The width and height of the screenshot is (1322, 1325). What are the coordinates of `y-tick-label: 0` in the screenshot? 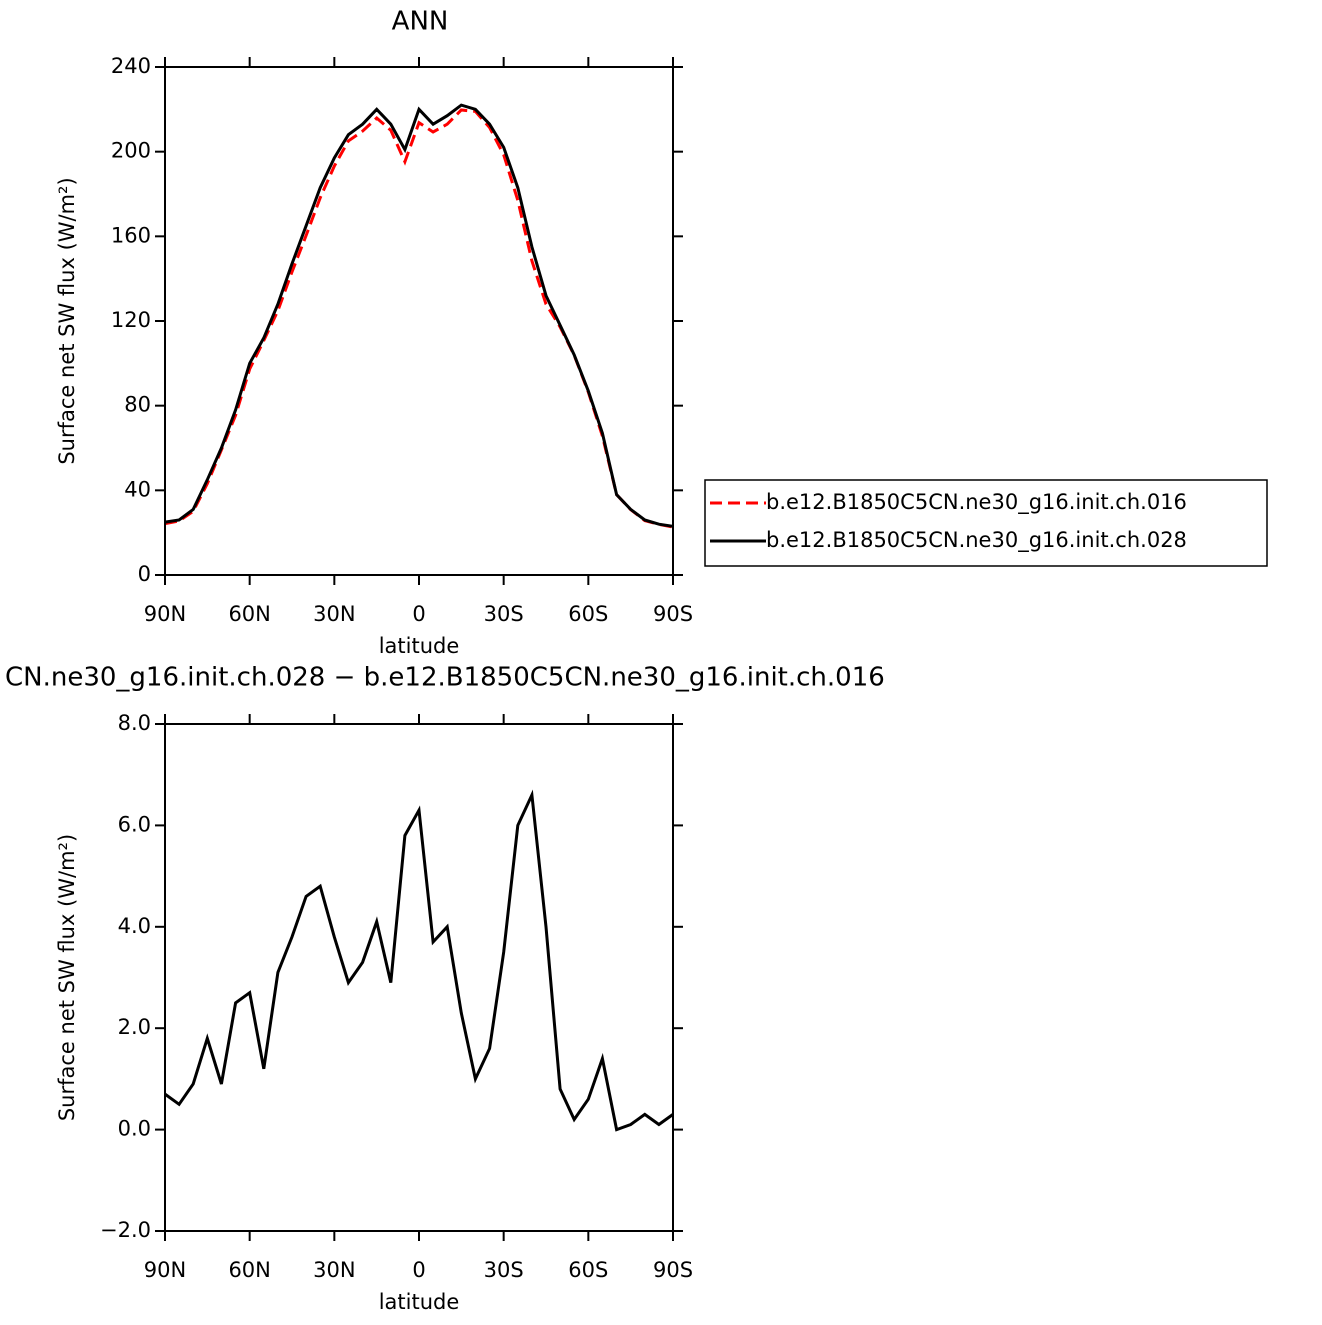 It's located at (144, 574).